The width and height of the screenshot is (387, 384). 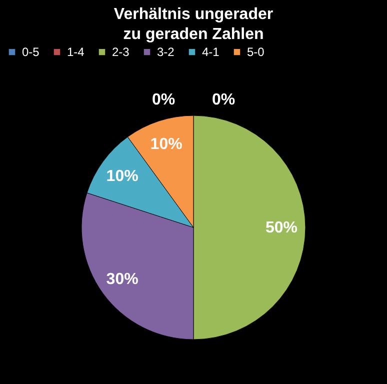 What do you see at coordinates (281, 228) in the screenshot?
I see `data-label: 50%` at bounding box center [281, 228].